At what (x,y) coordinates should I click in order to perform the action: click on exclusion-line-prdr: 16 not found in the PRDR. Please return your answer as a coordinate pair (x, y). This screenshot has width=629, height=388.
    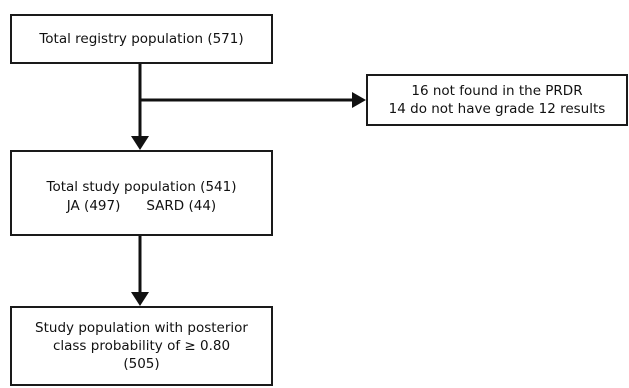
    Looking at the image, I should click on (497, 91).